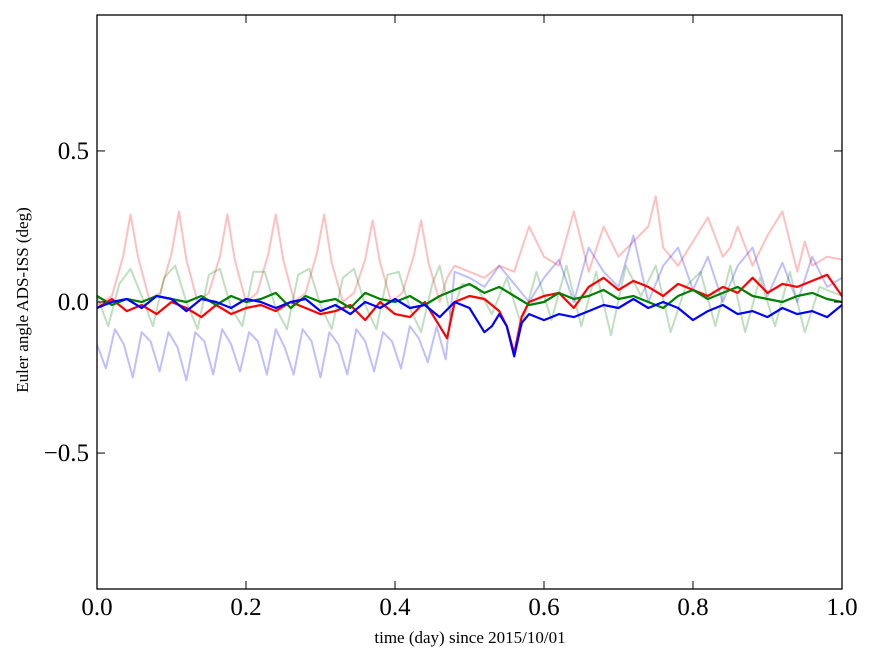  What do you see at coordinates (543, 607) in the screenshot?
I see `x-tick-label: 0.6` at bounding box center [543, 607].